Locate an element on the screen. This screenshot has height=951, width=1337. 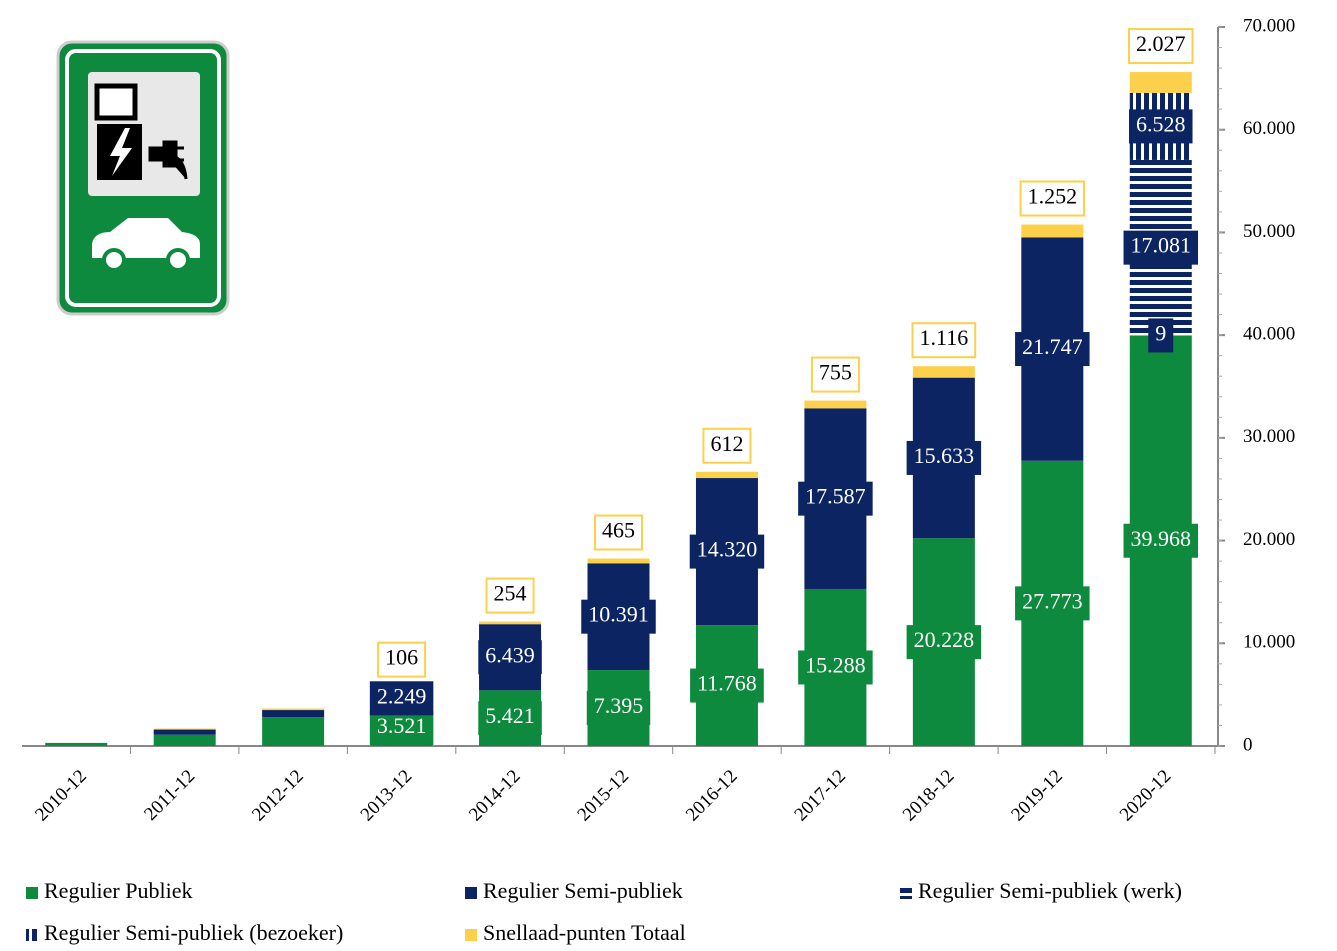
value-label: 21.747 is located at coordinates (1052, 346).